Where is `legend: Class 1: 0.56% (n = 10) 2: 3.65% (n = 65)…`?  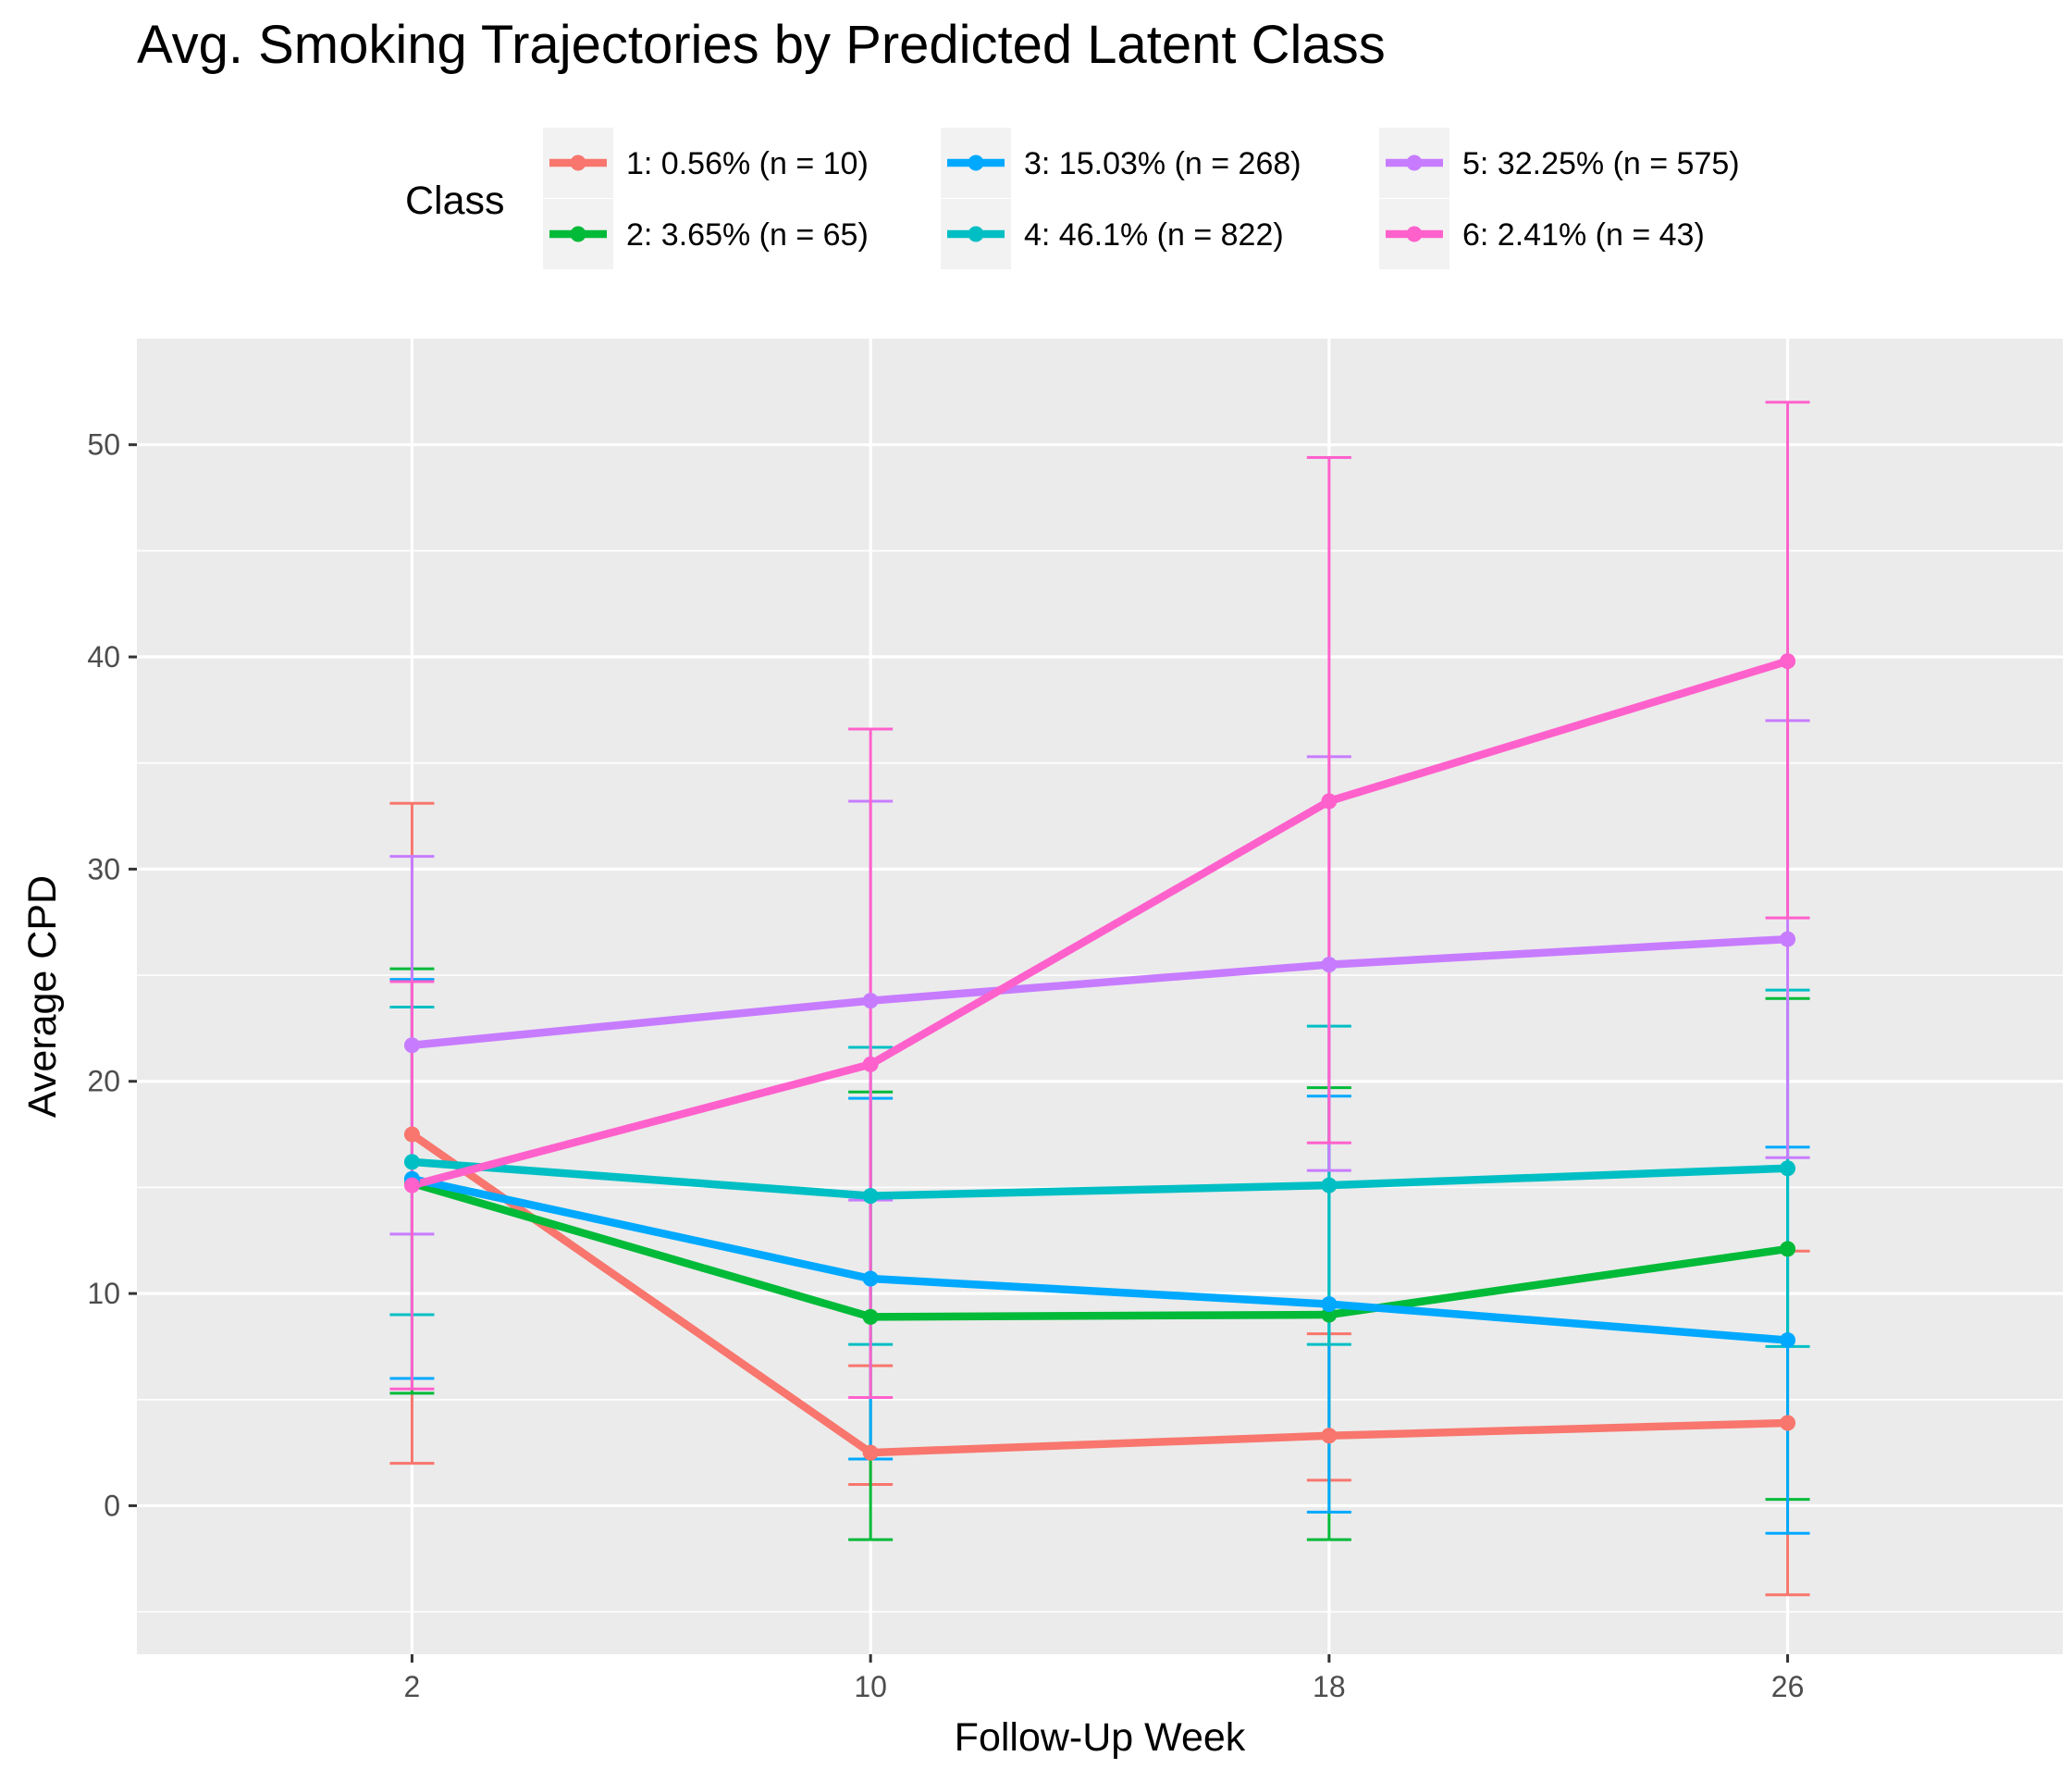
legend: Class 1: 0.56% (n = 10) 2: 3.65% (n = 65)… is located at coordinates (1073, 198).